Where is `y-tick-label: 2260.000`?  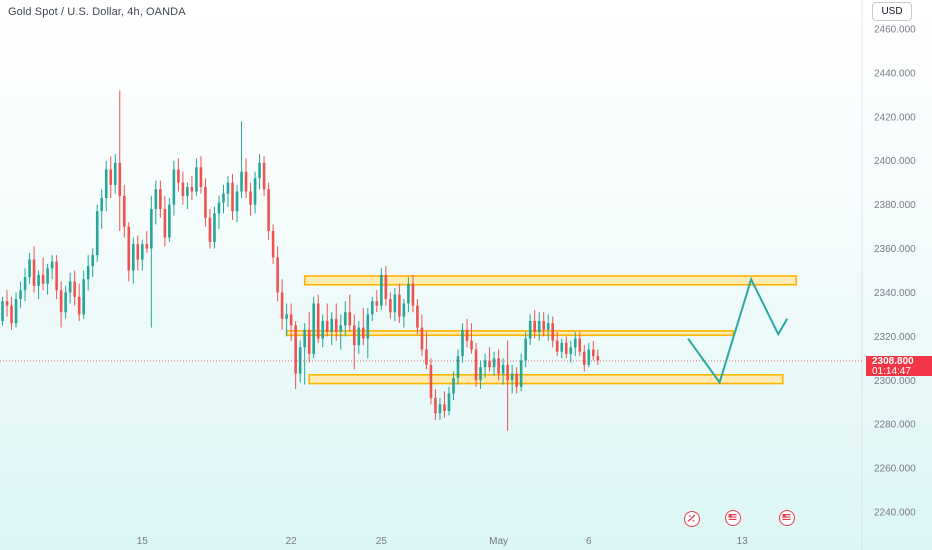 y-tick-label: 2260.000 is located at coordinates (895, 469).